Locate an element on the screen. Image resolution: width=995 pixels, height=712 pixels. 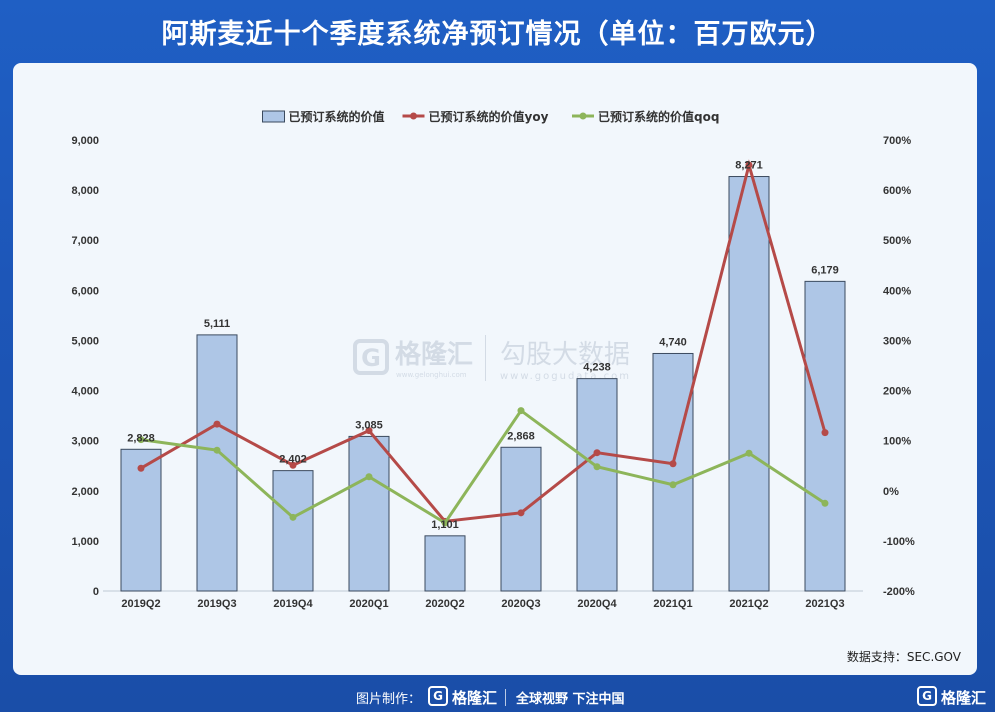
y-right-tick-label: 100% is located at coordinates (897, 442).